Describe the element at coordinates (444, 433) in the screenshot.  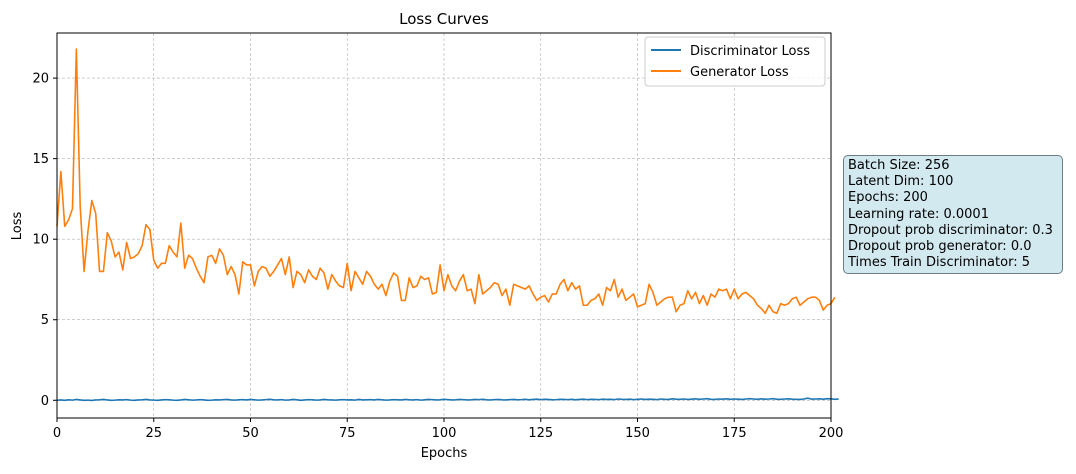
I see `x-tick-label: 100` at that location.